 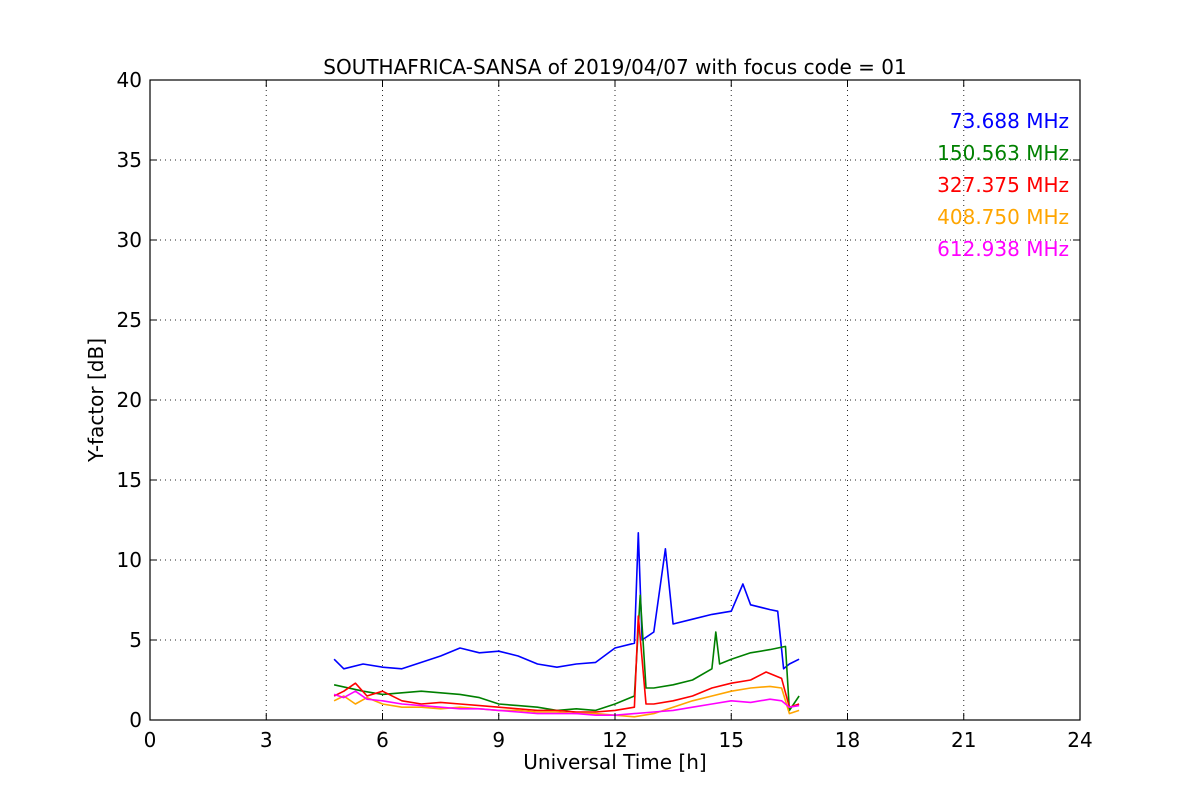 I want to click on y-tick-label: 30, so click(x=129, y=240).